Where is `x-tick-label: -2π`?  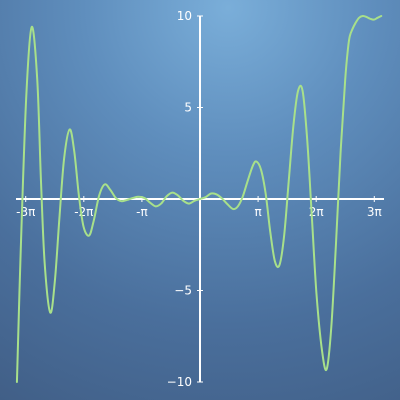
x-tick-label: -2π is located at coordinates (83, 212).